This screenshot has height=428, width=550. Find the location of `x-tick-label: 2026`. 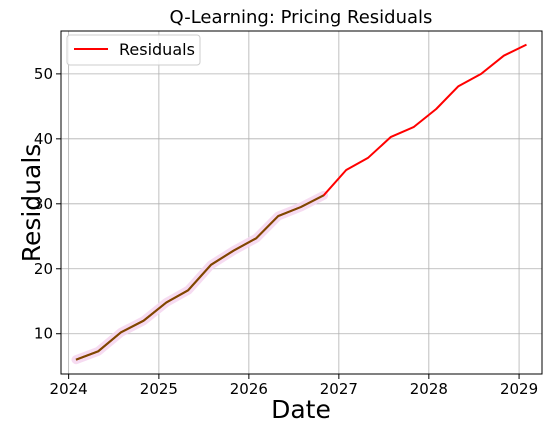

x-tick-label: 2026 is located at coordinates (249, 389).